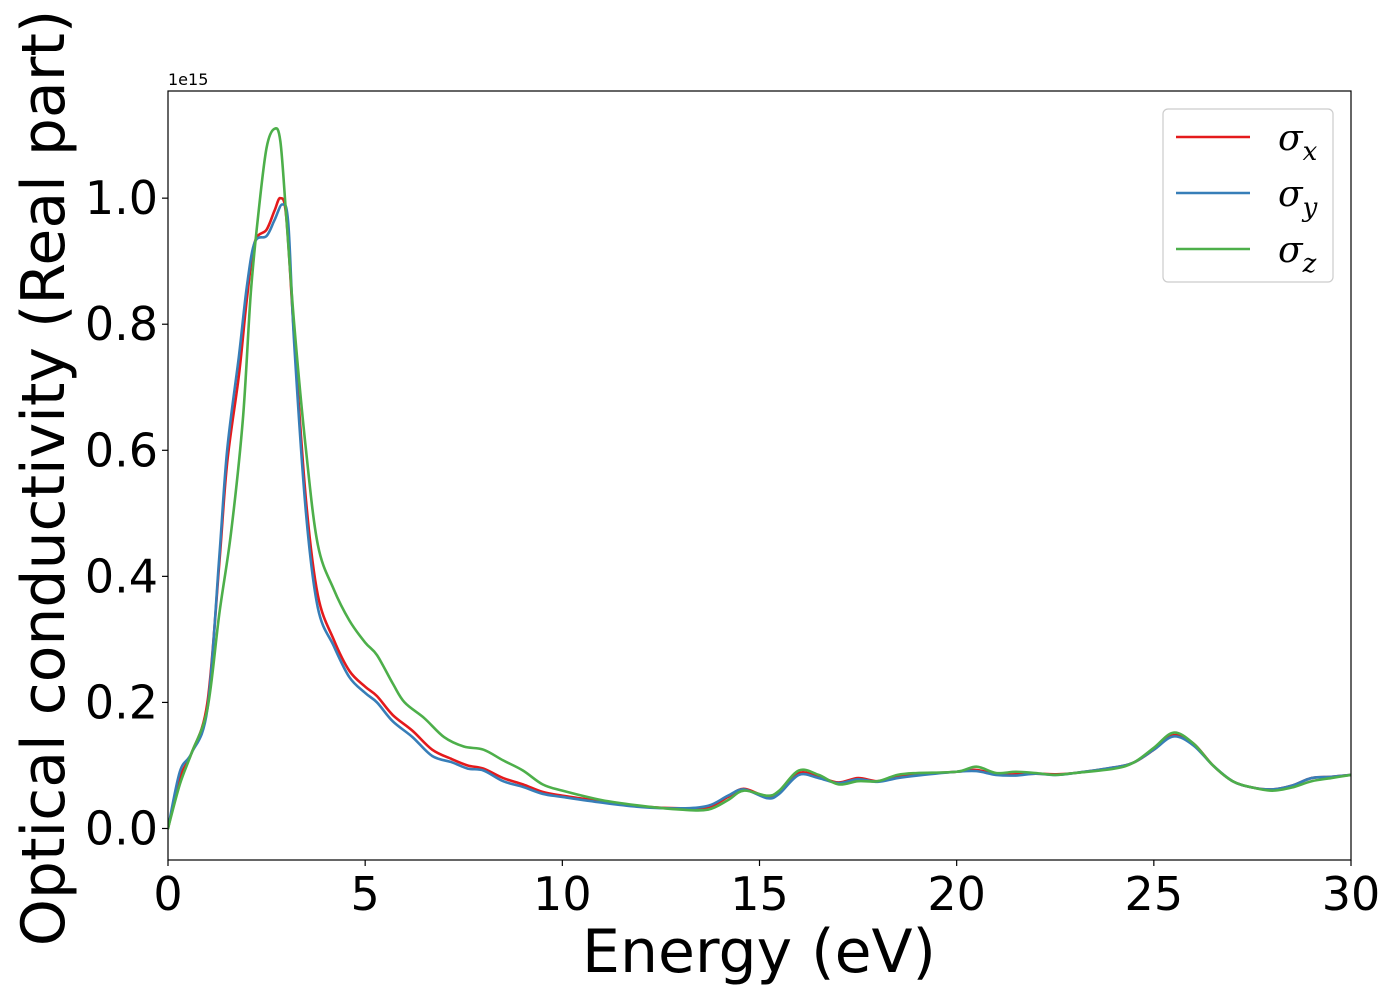  I want to click on x-axis-ticks: 0 5 10 15 20 25 30, so click(766, 890).